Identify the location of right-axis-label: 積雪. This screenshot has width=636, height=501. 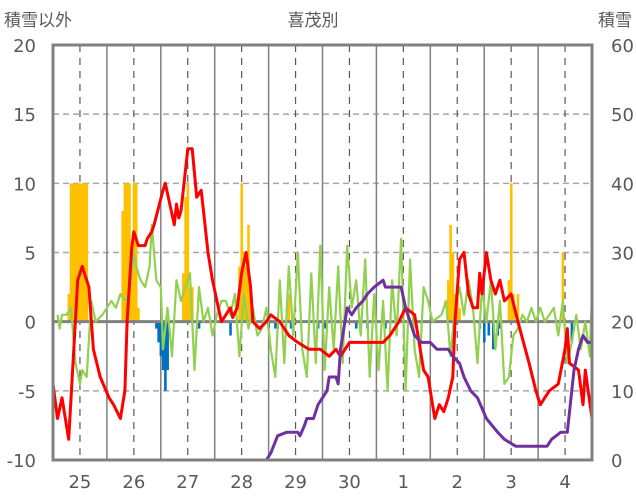
(615, 21).